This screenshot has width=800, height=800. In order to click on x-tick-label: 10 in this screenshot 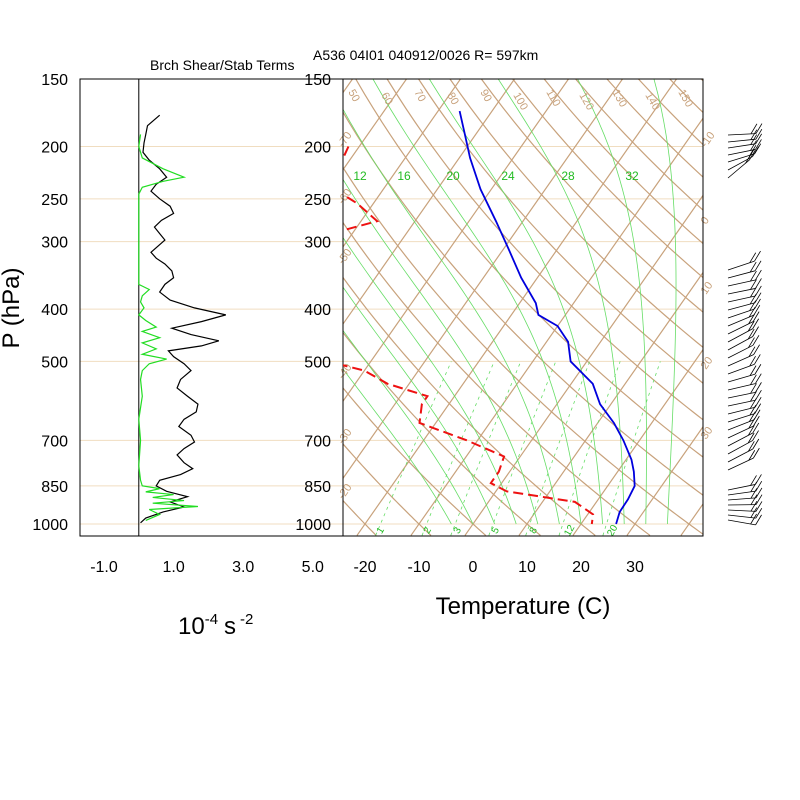, I will do `click(527, 567)`.